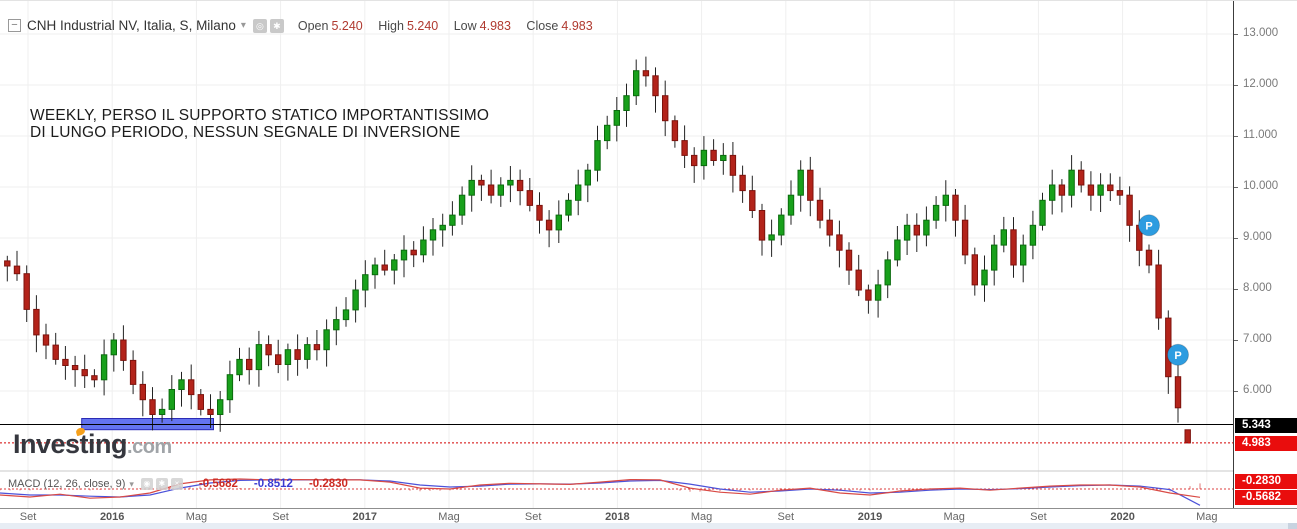  What do you see at coordinates (1266, 443) in the screenshot?
I see `last-price-badge: 4.983` at bounding box center [1266, 443].